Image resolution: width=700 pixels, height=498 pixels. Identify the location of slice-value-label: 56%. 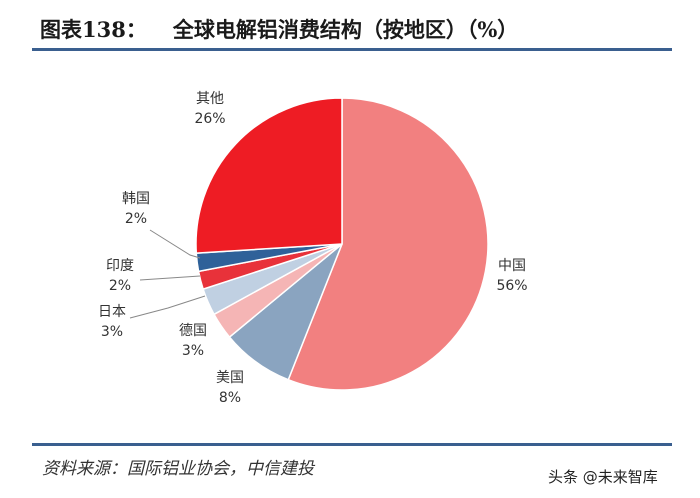
(511, 286).